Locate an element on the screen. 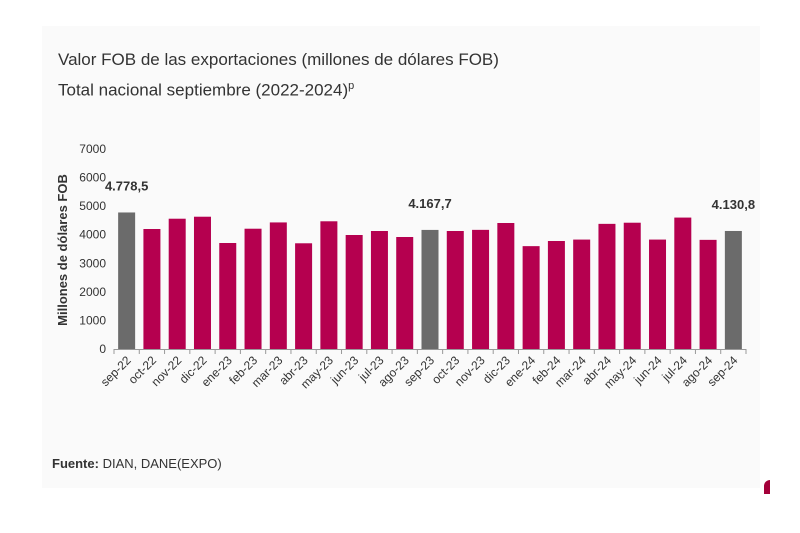 This screenshot has width=800, height=533. x-tick-label: sep-22 is located at coordinates (116, 371).